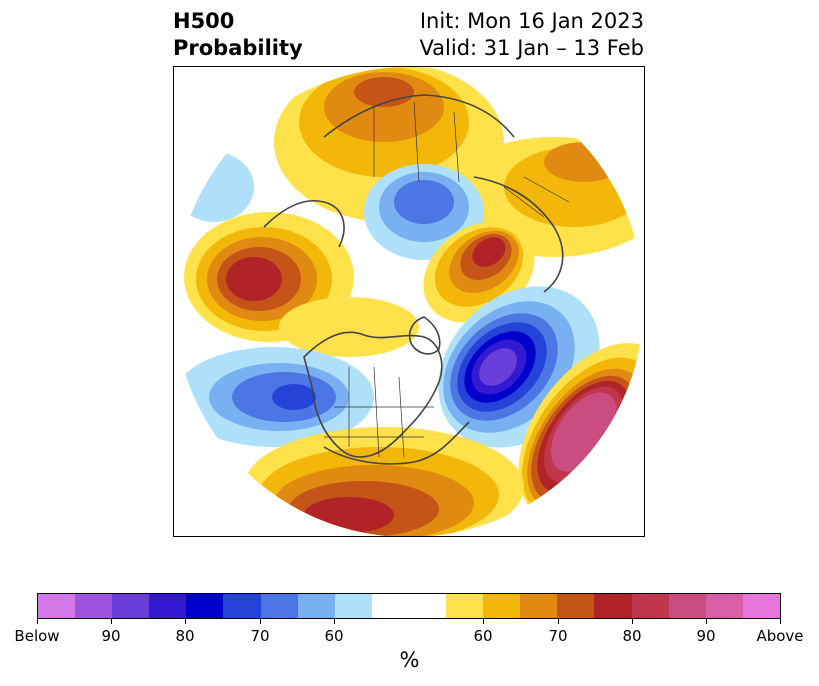 The image size is (819, 686). I want to click on valid-range: Valid: 31 Jan – 13 Feb, so click(531, 48).